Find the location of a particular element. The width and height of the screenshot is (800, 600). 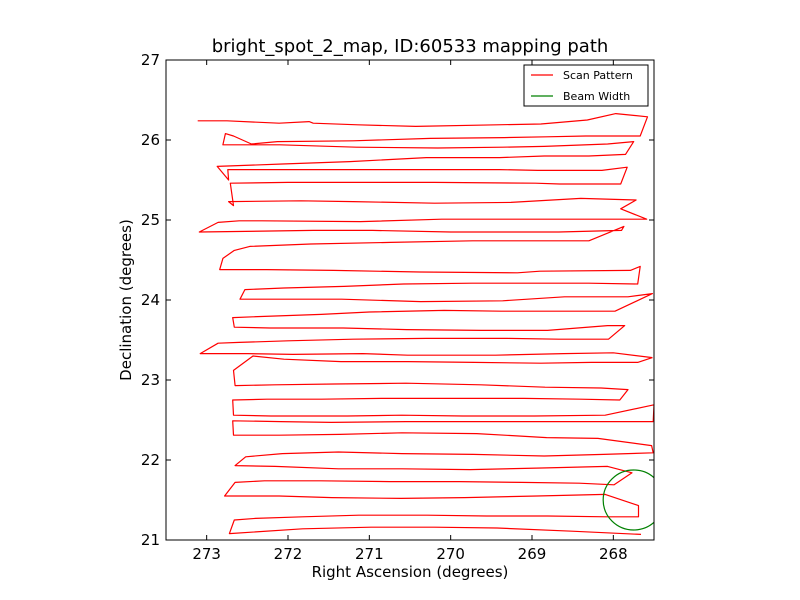

y-tick-label: 22 is located at coordinates (150, 460).